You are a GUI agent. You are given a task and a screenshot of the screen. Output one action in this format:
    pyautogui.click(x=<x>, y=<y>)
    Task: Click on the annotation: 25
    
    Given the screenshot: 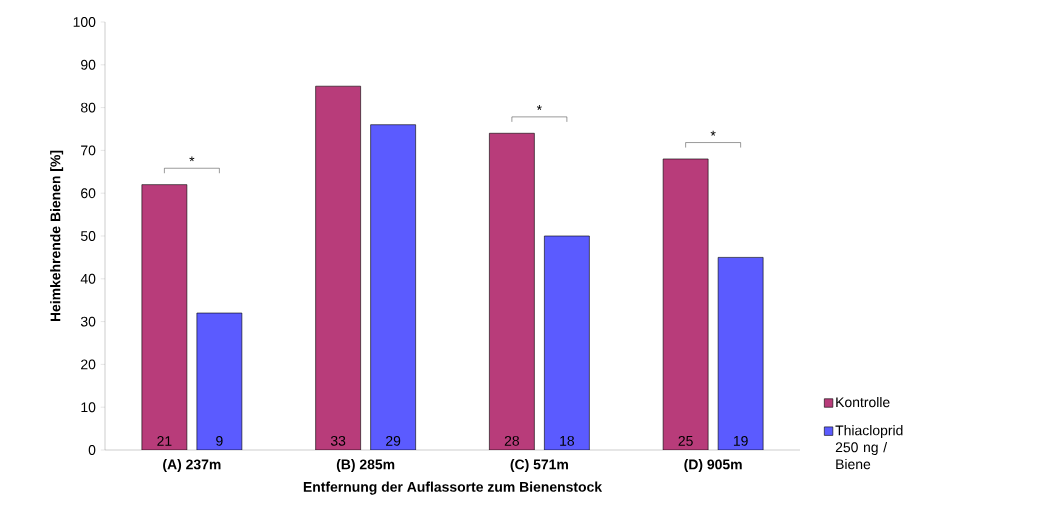 What is the action you would take?
    pyautogui.click(x=685, y=440)
    